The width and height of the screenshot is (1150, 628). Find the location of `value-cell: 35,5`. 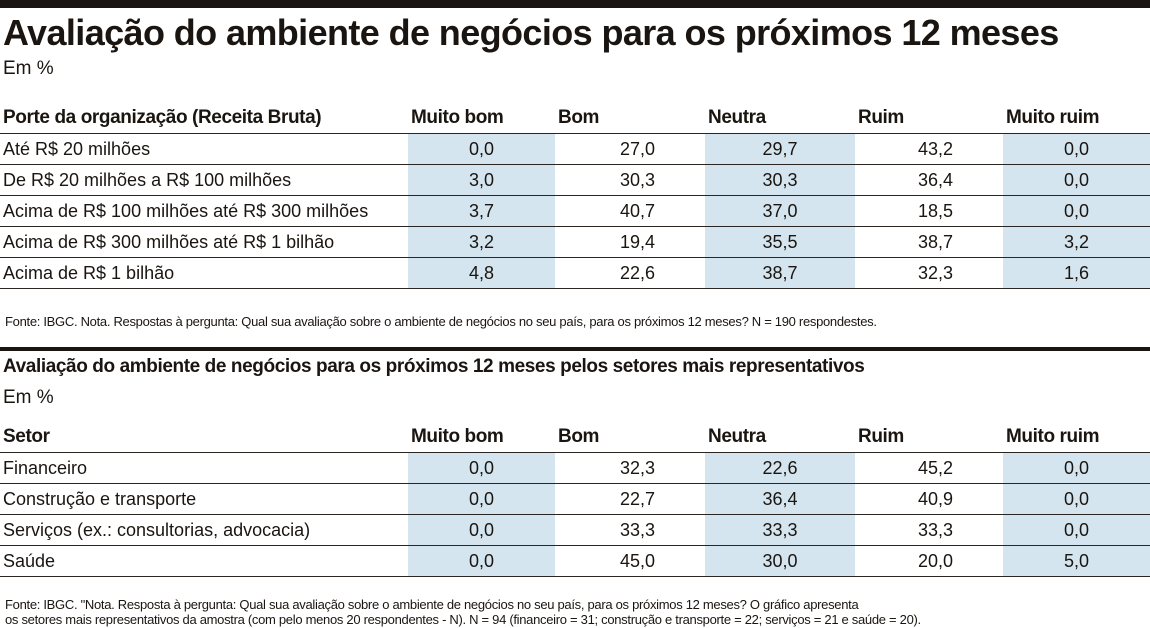

value-cell: 35,5 is located at coordinates (780, 242).